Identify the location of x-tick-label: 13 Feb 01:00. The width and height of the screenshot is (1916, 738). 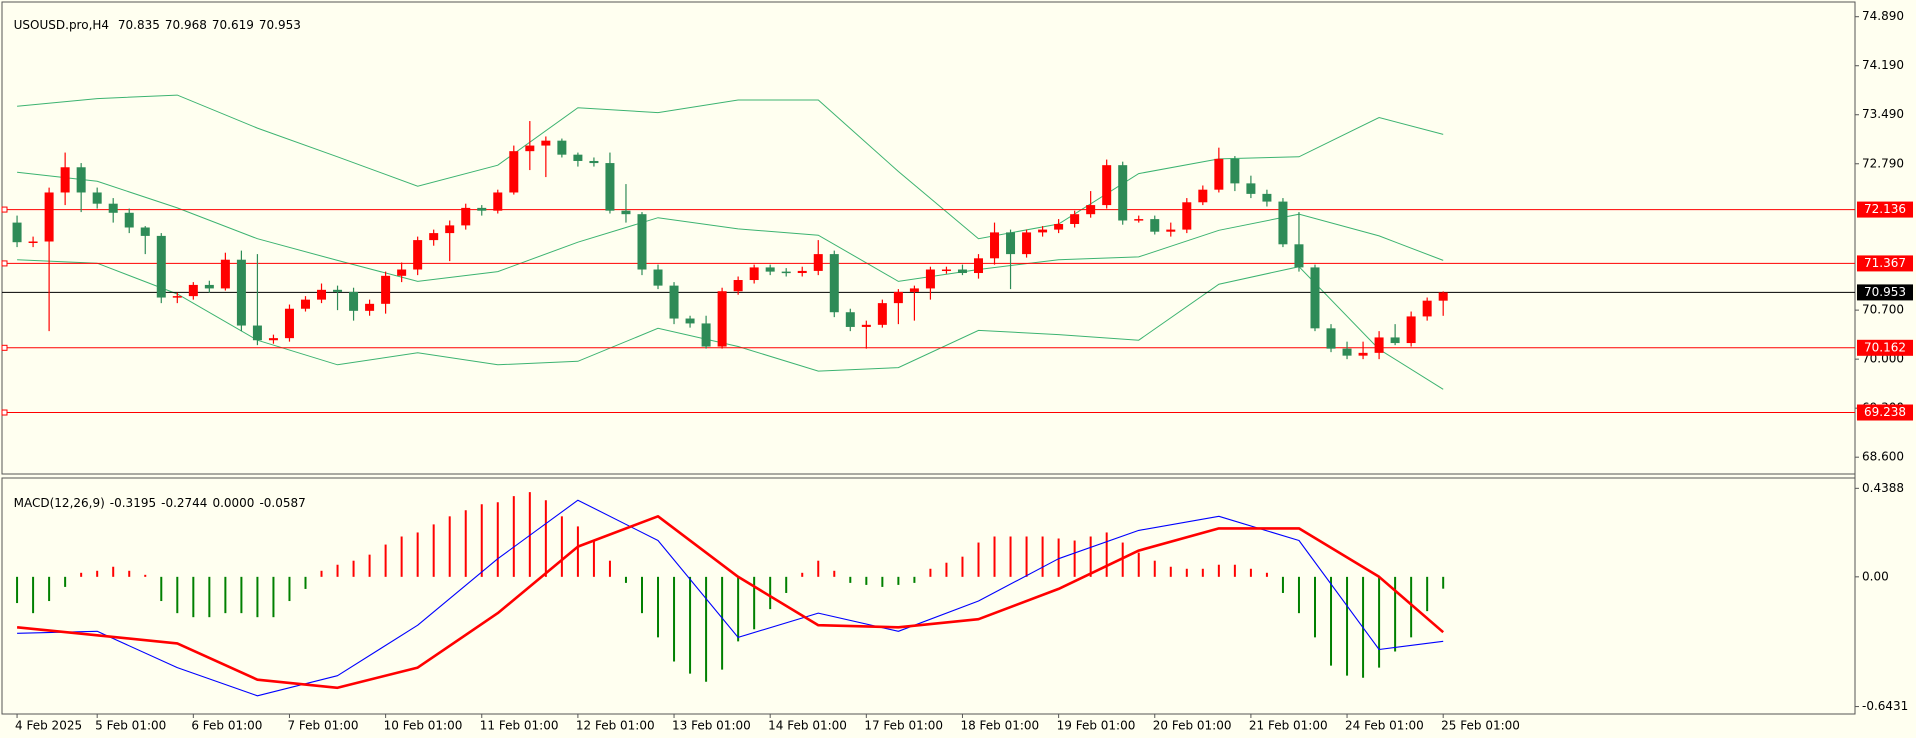
(711, 726).